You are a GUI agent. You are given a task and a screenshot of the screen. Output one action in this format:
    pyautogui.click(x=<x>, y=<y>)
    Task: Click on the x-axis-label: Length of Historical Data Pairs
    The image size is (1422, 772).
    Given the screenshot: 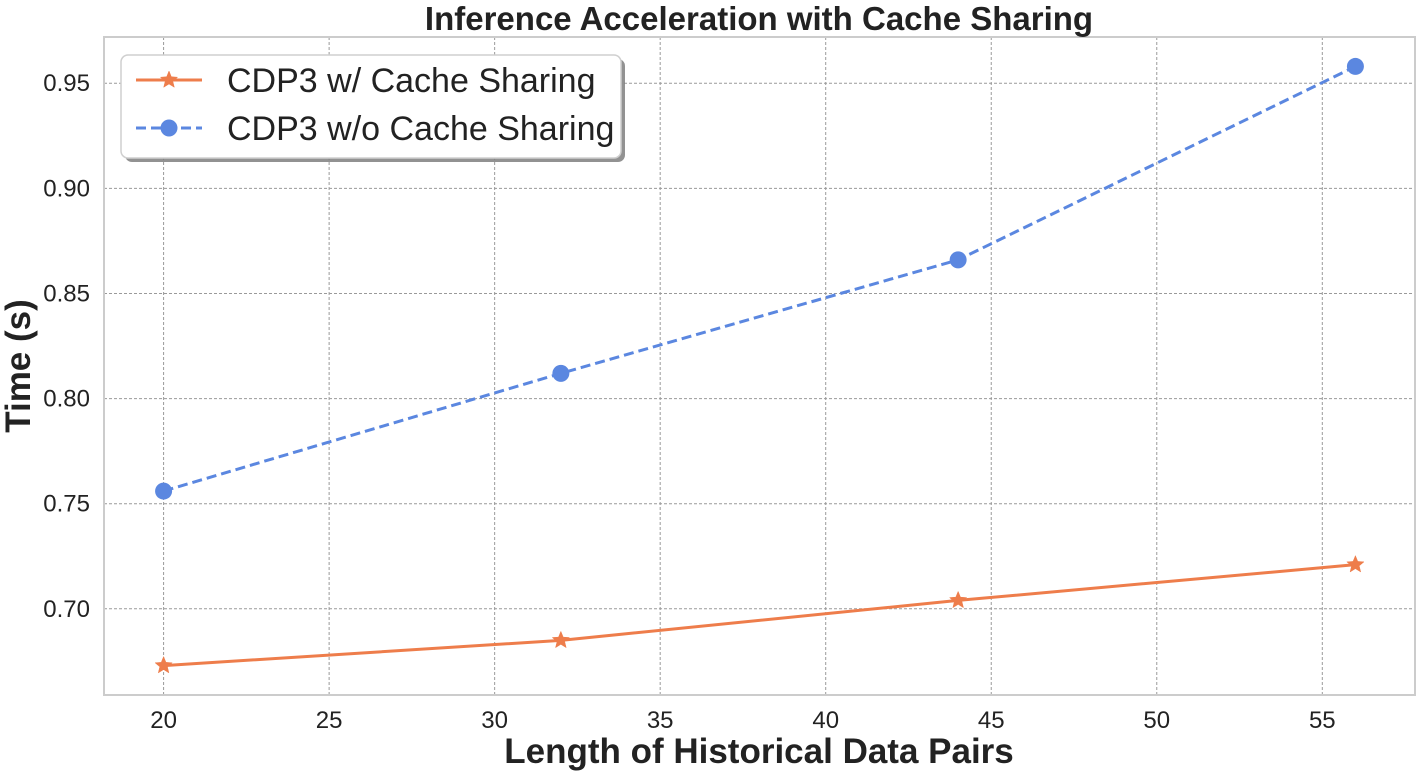 What is the action you would take?
    pyautogui.click(x=759, y=751)
    